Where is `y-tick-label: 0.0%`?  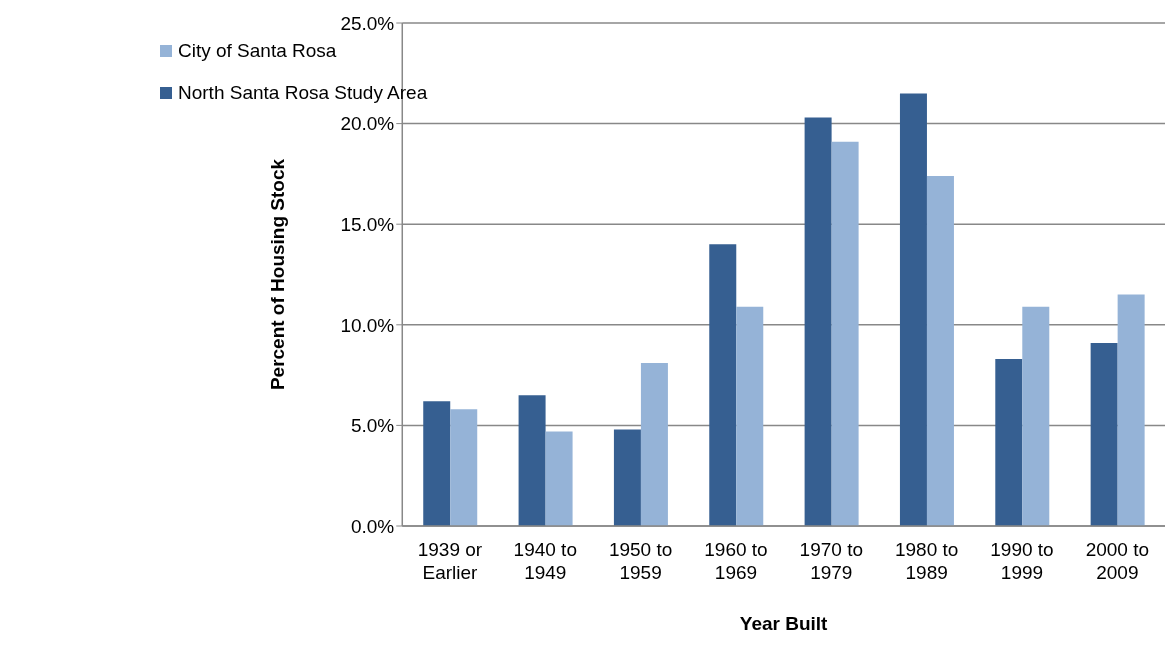
y-tick-label: 0.0% is located at coordinates (372, 526).